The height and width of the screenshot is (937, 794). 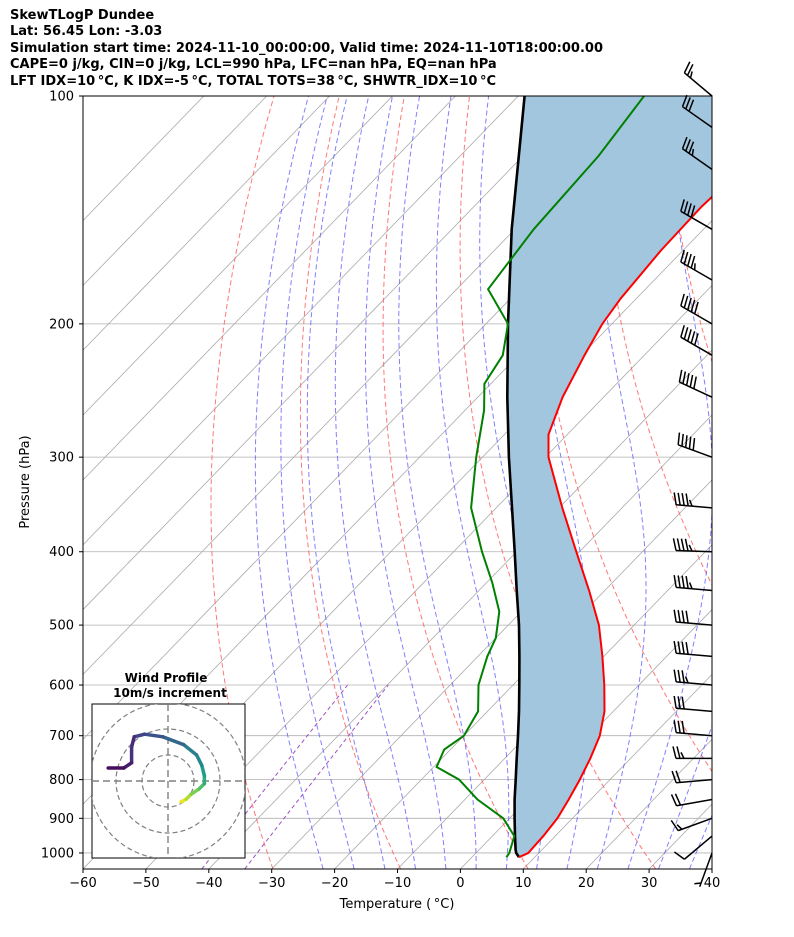 What do you see at coordinates (170, 693) in the screenshot?
I see `hodograph-subtitle: 10m/s increment` at bounding box center [170, 693].